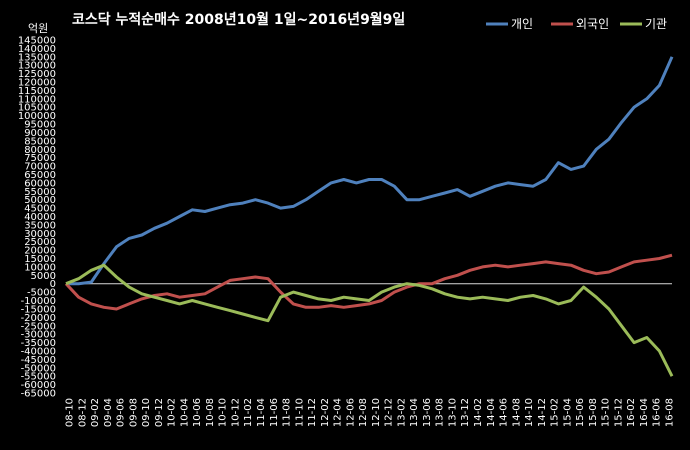 The height and width of the screenshot is (450, 690). Describe the element at coordinates (40, 175) in the screenshot. I see `y-tick-label: 65000` at that location.